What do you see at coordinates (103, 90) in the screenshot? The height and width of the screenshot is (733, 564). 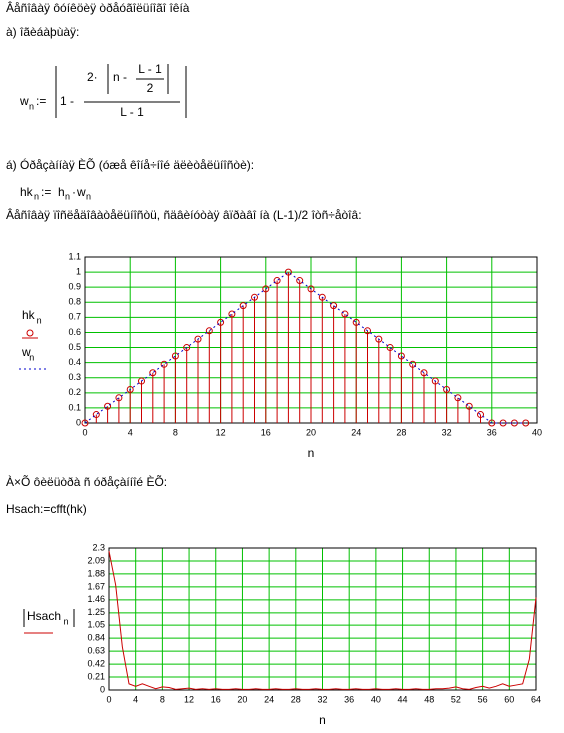 I see `formula-window: w n := 1 - 2· n - L - 1 2 L - 1` at bounding box center [103, 90].